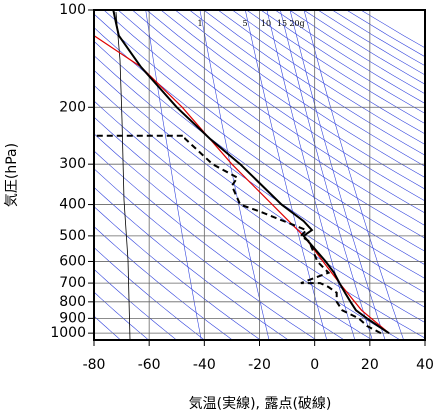  I want to click on x-tick-label: -80, so click(94, 365).